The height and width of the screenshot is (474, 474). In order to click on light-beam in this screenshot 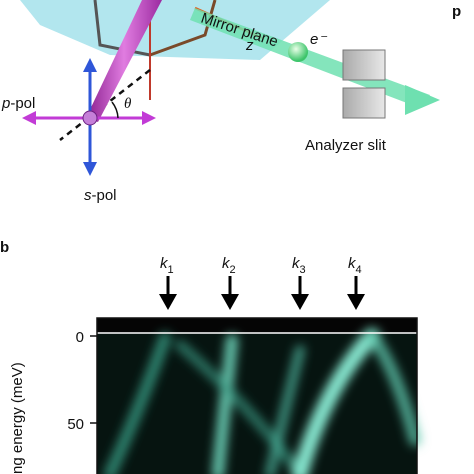, I will do `click(124, 61)`.